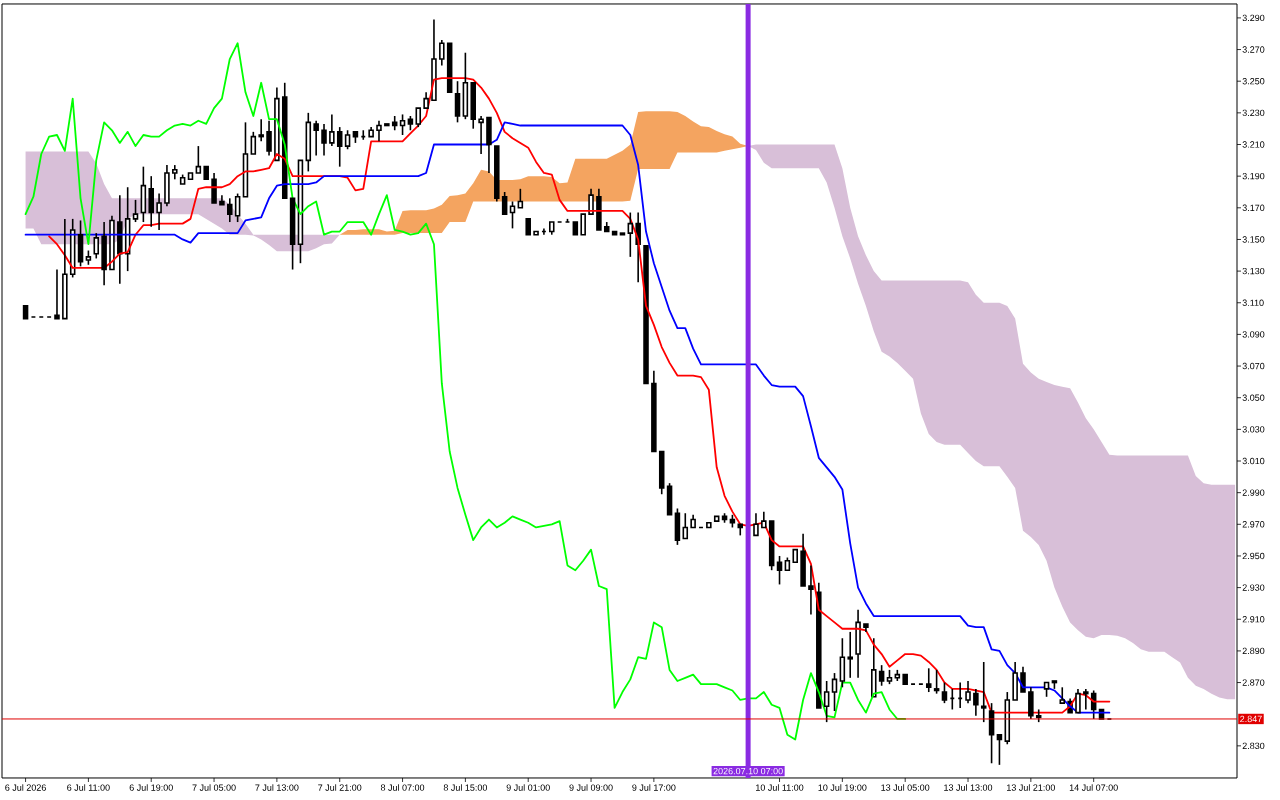 This screenshot has height=800, width=1280. Describe the element at coordinates (1253, 524) in the screenshot. I see `y-tick-label: 2.970` at that location.